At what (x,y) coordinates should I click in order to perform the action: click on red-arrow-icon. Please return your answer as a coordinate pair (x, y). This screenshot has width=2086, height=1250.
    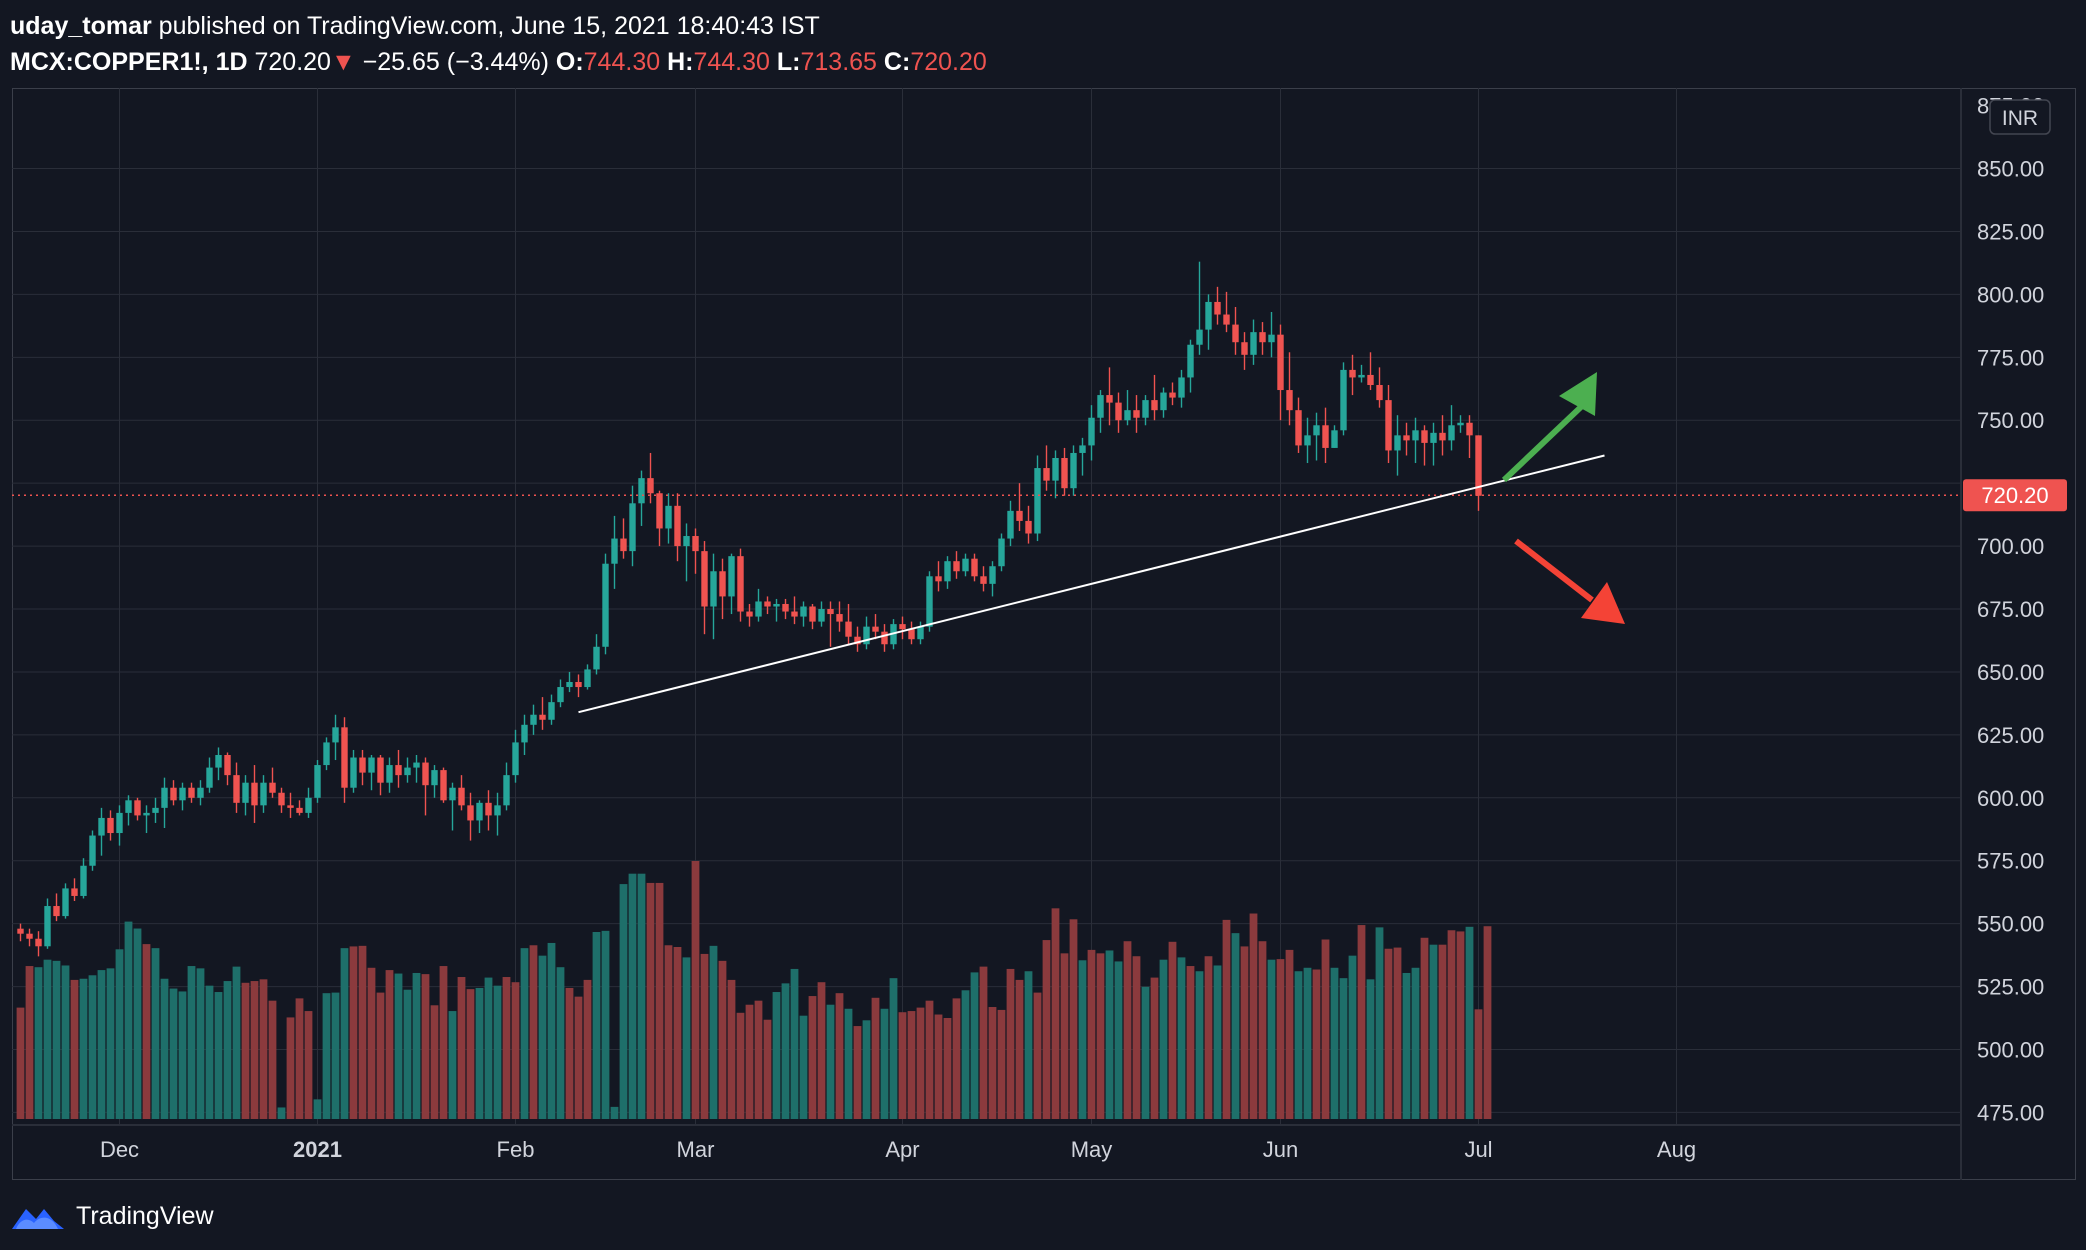
    Looking at the image, I should click on (1569, 581).